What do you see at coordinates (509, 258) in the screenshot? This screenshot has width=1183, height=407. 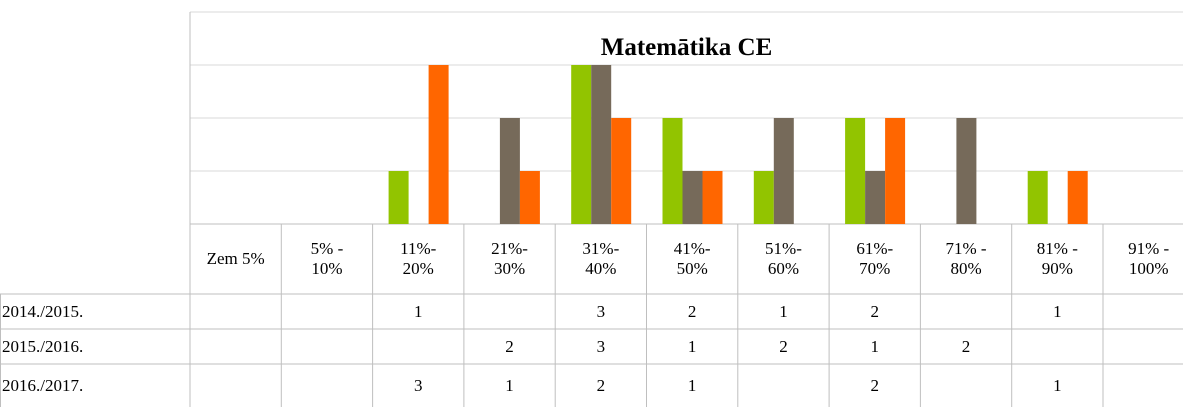 I see `x-tick-label: 21%- 30%` at bounding box center [509, 258].